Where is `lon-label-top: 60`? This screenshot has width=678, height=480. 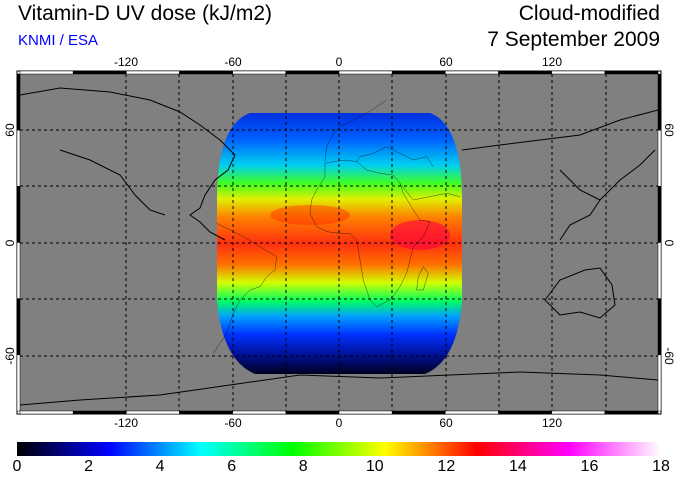
lon-label-top: 60 is located at coordinates (446, 62).